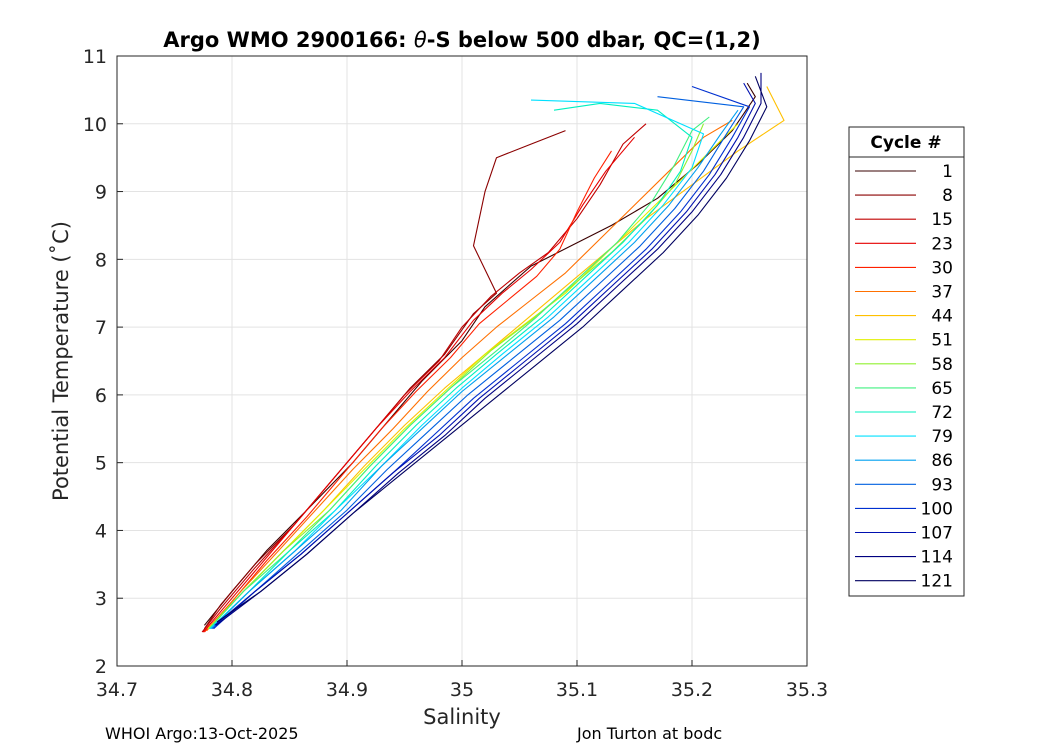 This screenshot has width=1050, height=750. I want to click on legend-entry: 100, so click(904, 509).